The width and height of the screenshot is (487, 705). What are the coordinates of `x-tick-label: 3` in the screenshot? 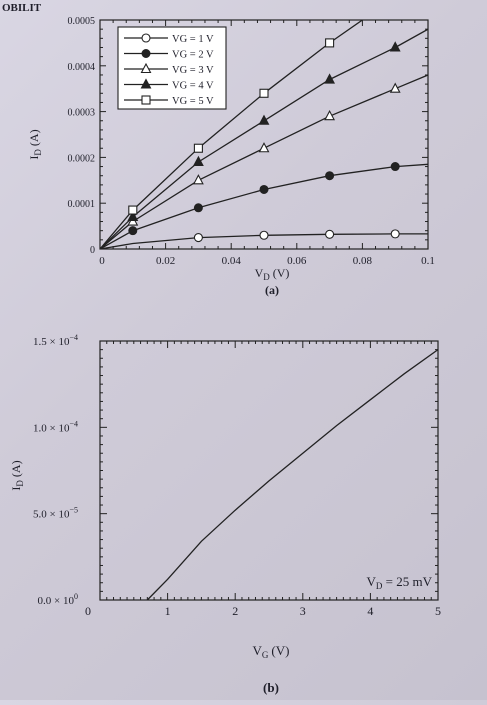 It's located at (303, 611).